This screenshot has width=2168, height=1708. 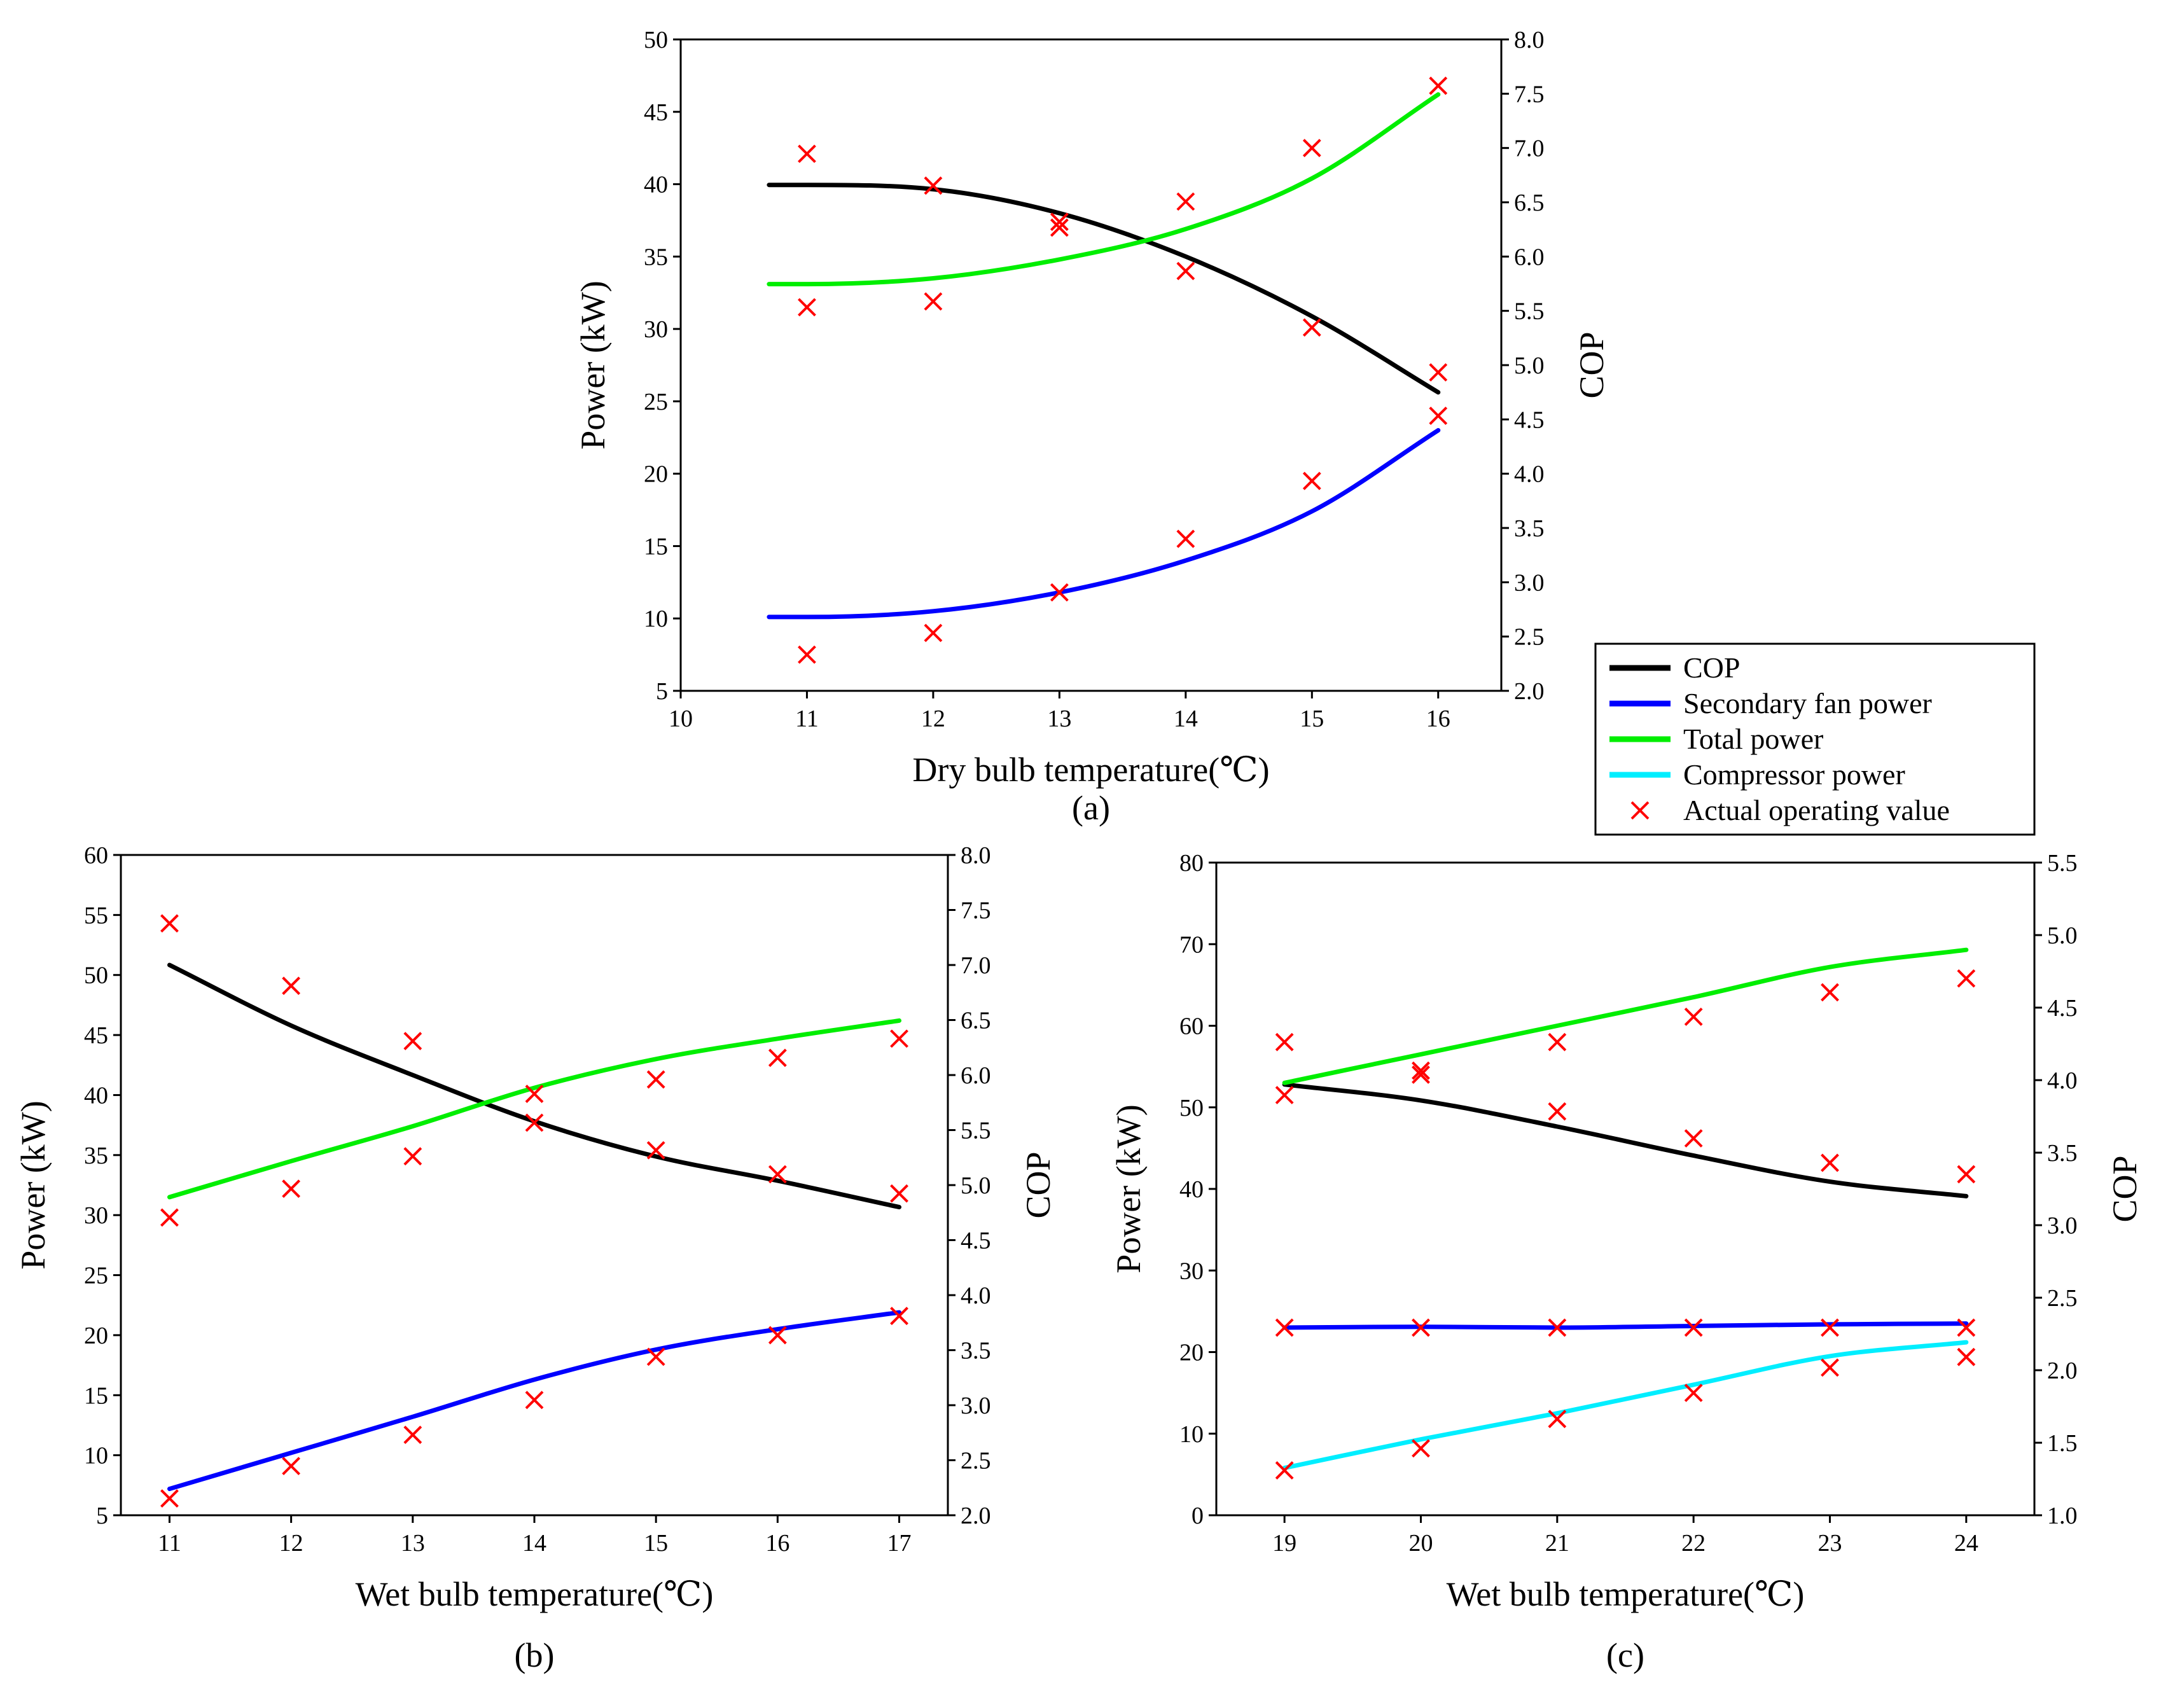 I want to click on y-tick-label: 40, so click(x=656, y=185).